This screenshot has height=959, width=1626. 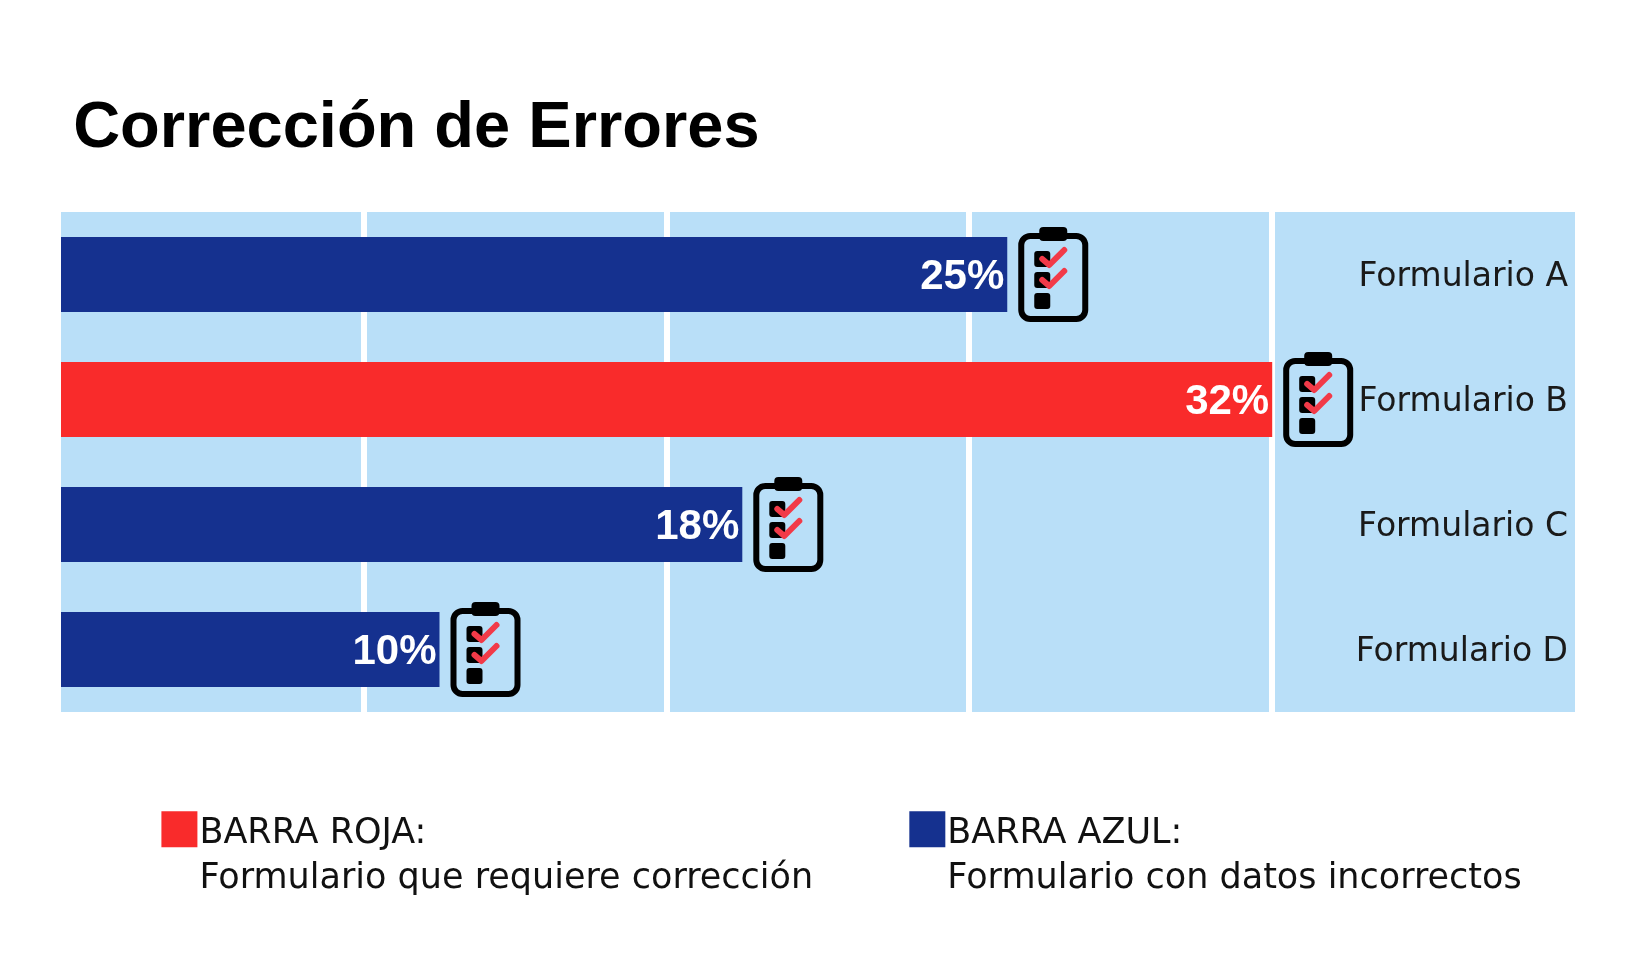 I want to click on y-tick-label: Formulario C, so click(x=1463, y=525).